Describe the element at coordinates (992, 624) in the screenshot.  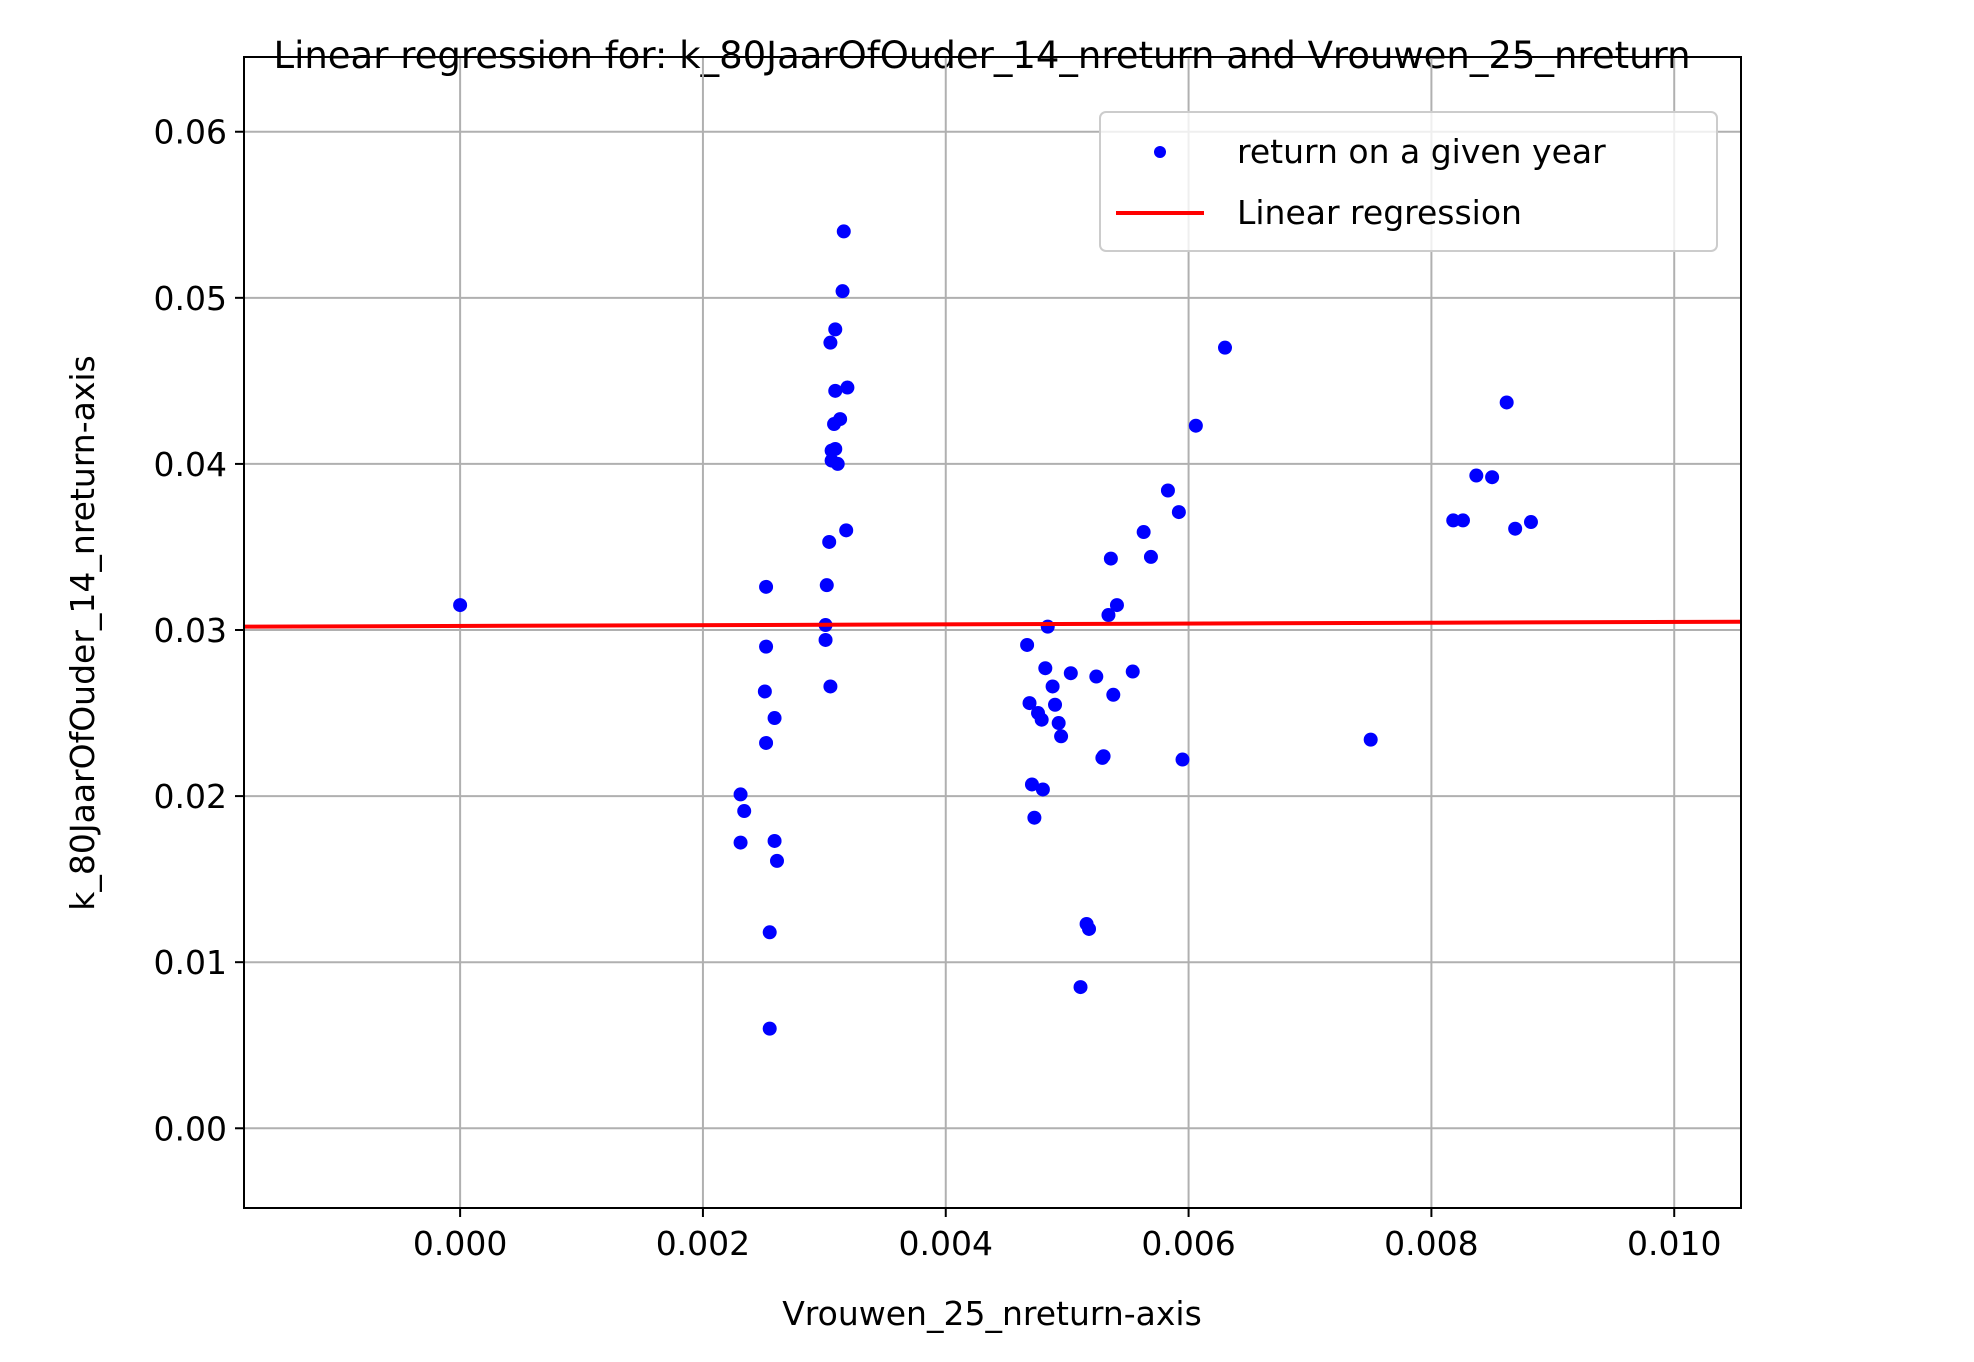
I see `regression-line` at that location.